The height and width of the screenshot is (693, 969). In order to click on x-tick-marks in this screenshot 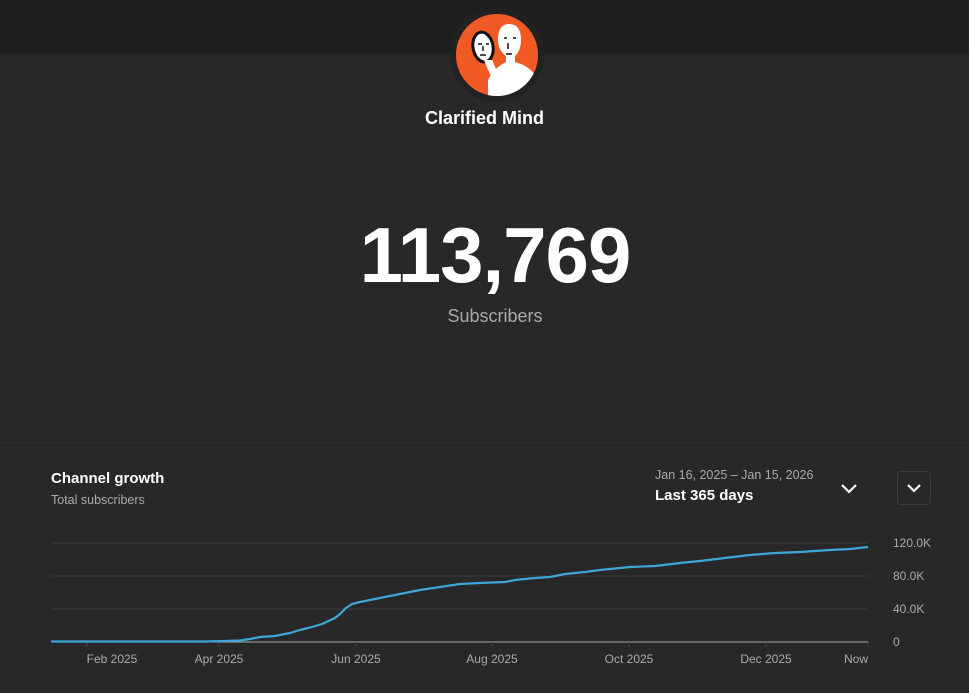, I will do `click(477, 644)`.